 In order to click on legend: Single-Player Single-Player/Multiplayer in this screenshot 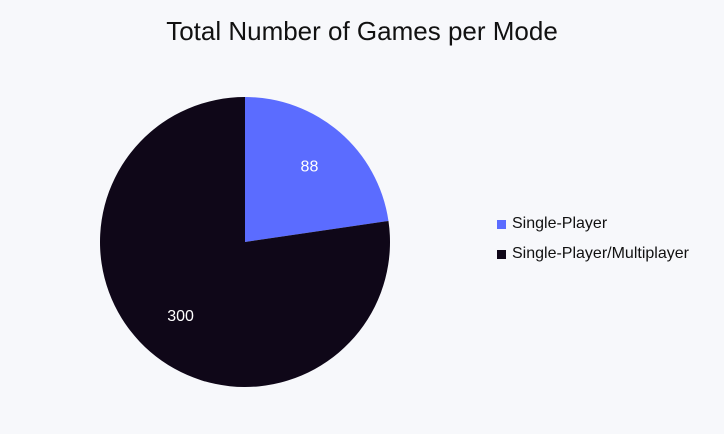, I will do `click(593, 245)`.